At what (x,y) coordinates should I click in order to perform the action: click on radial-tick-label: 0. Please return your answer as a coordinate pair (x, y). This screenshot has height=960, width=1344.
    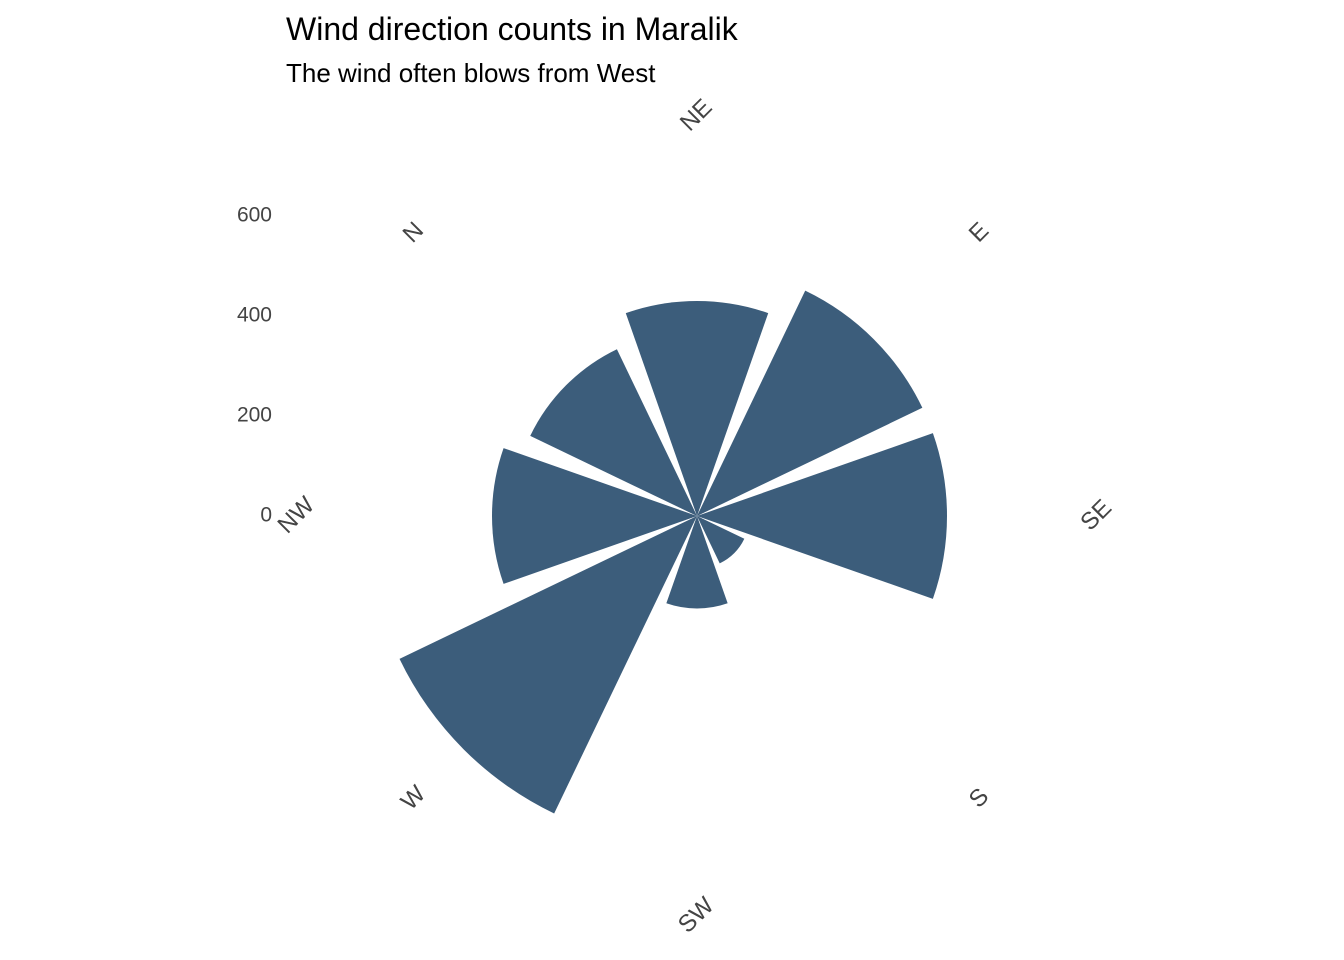
    Looking at the image, I should click on (266, 515).